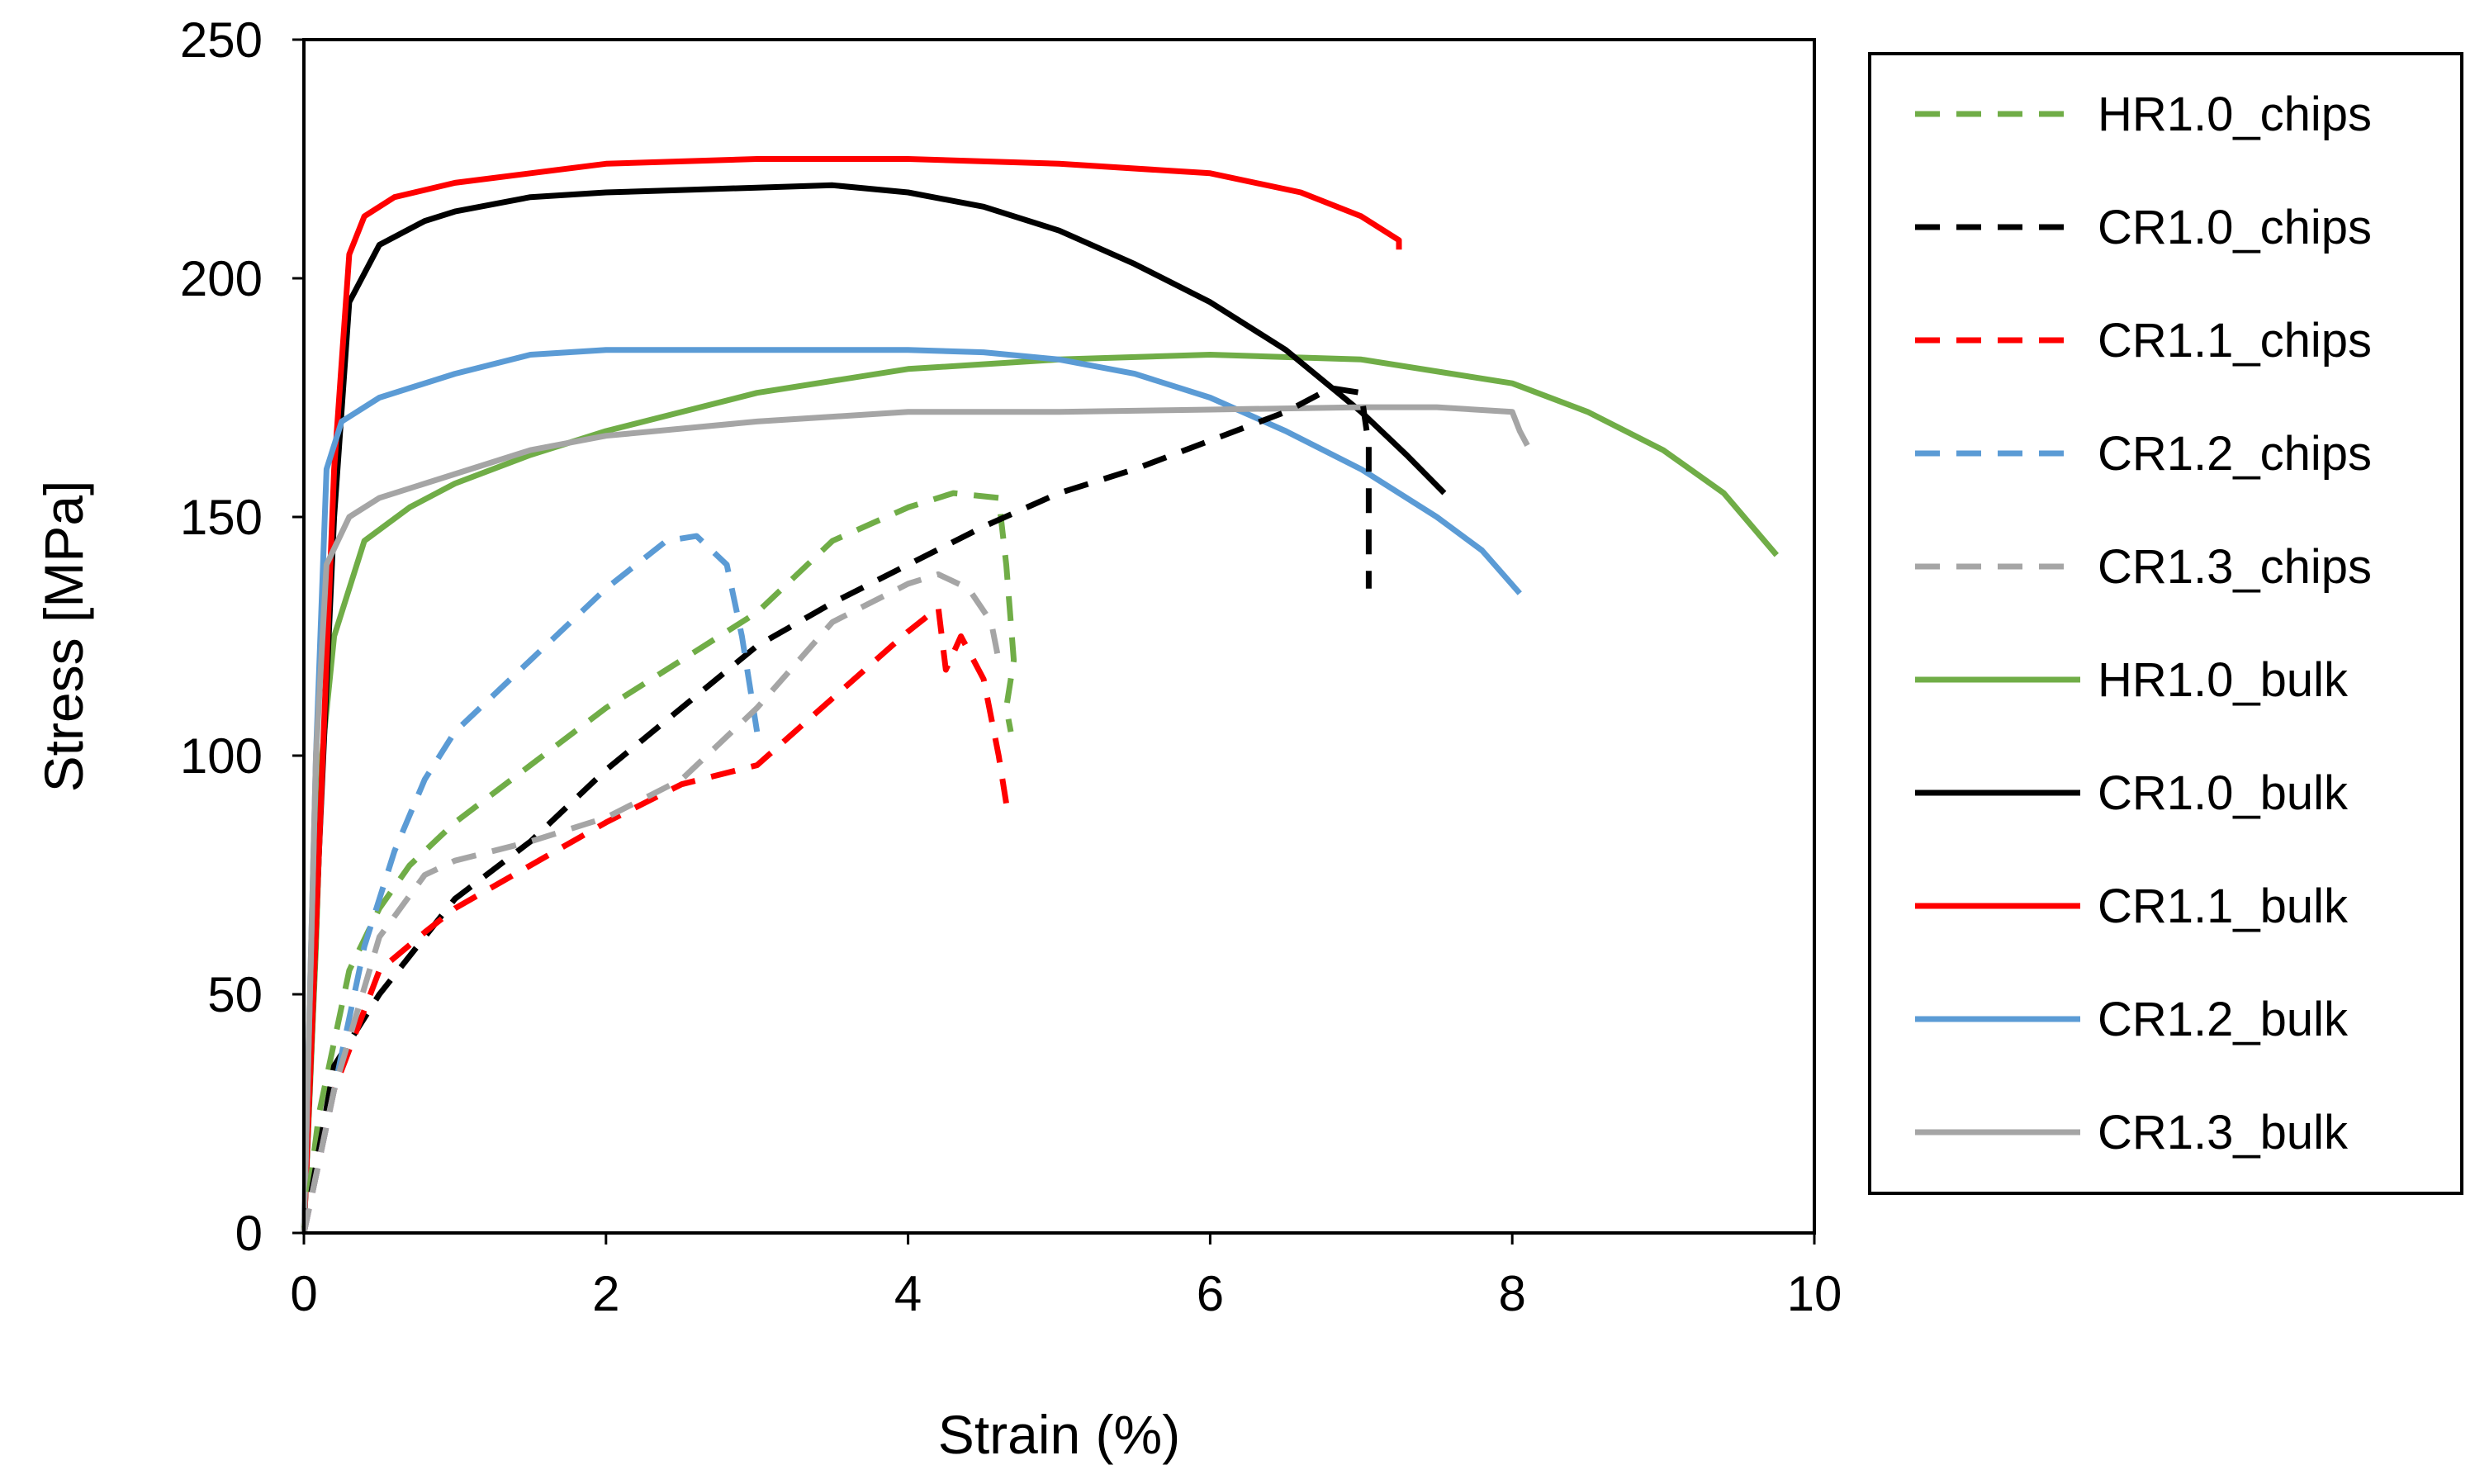  Describe the element at coordinates (2223, 1132) in the screenshot. I see `legend-label-cr1-3-bulk: CR1.3_bulk` at that location.